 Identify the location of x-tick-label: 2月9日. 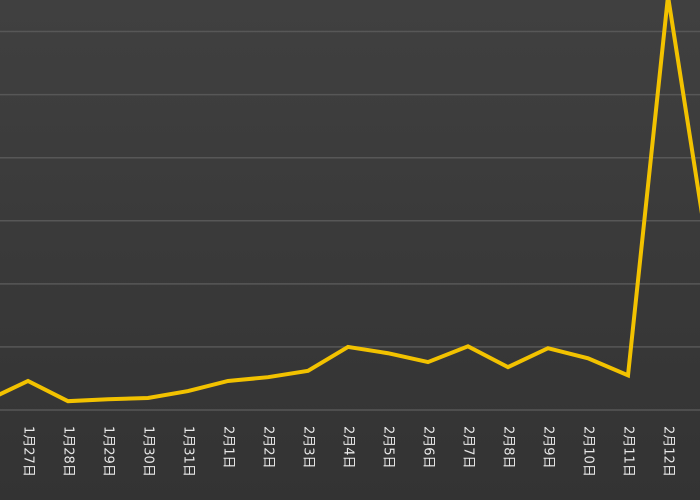
(548, 447).